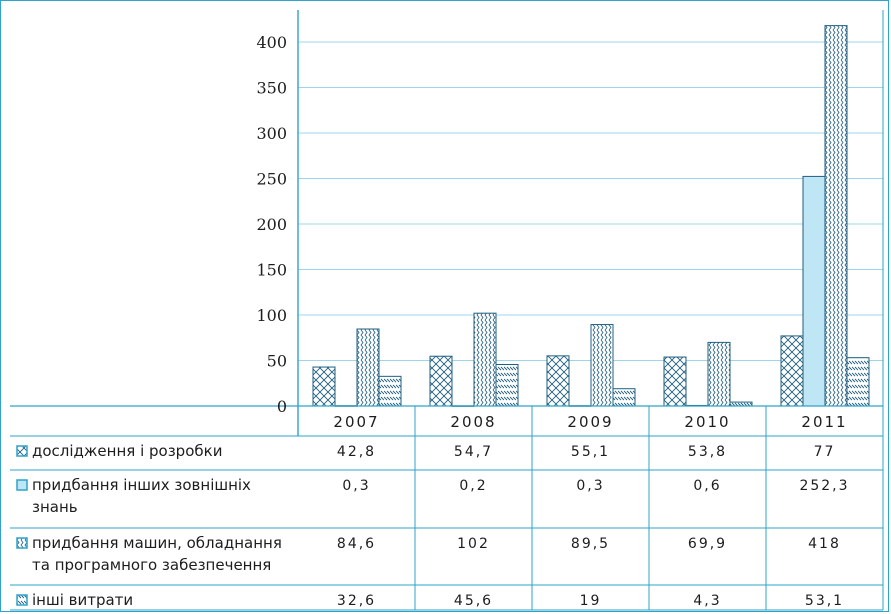  Describe the element at coordinates (271, 133) in the screenshot. I see `y-tick-label: 300` at that location.